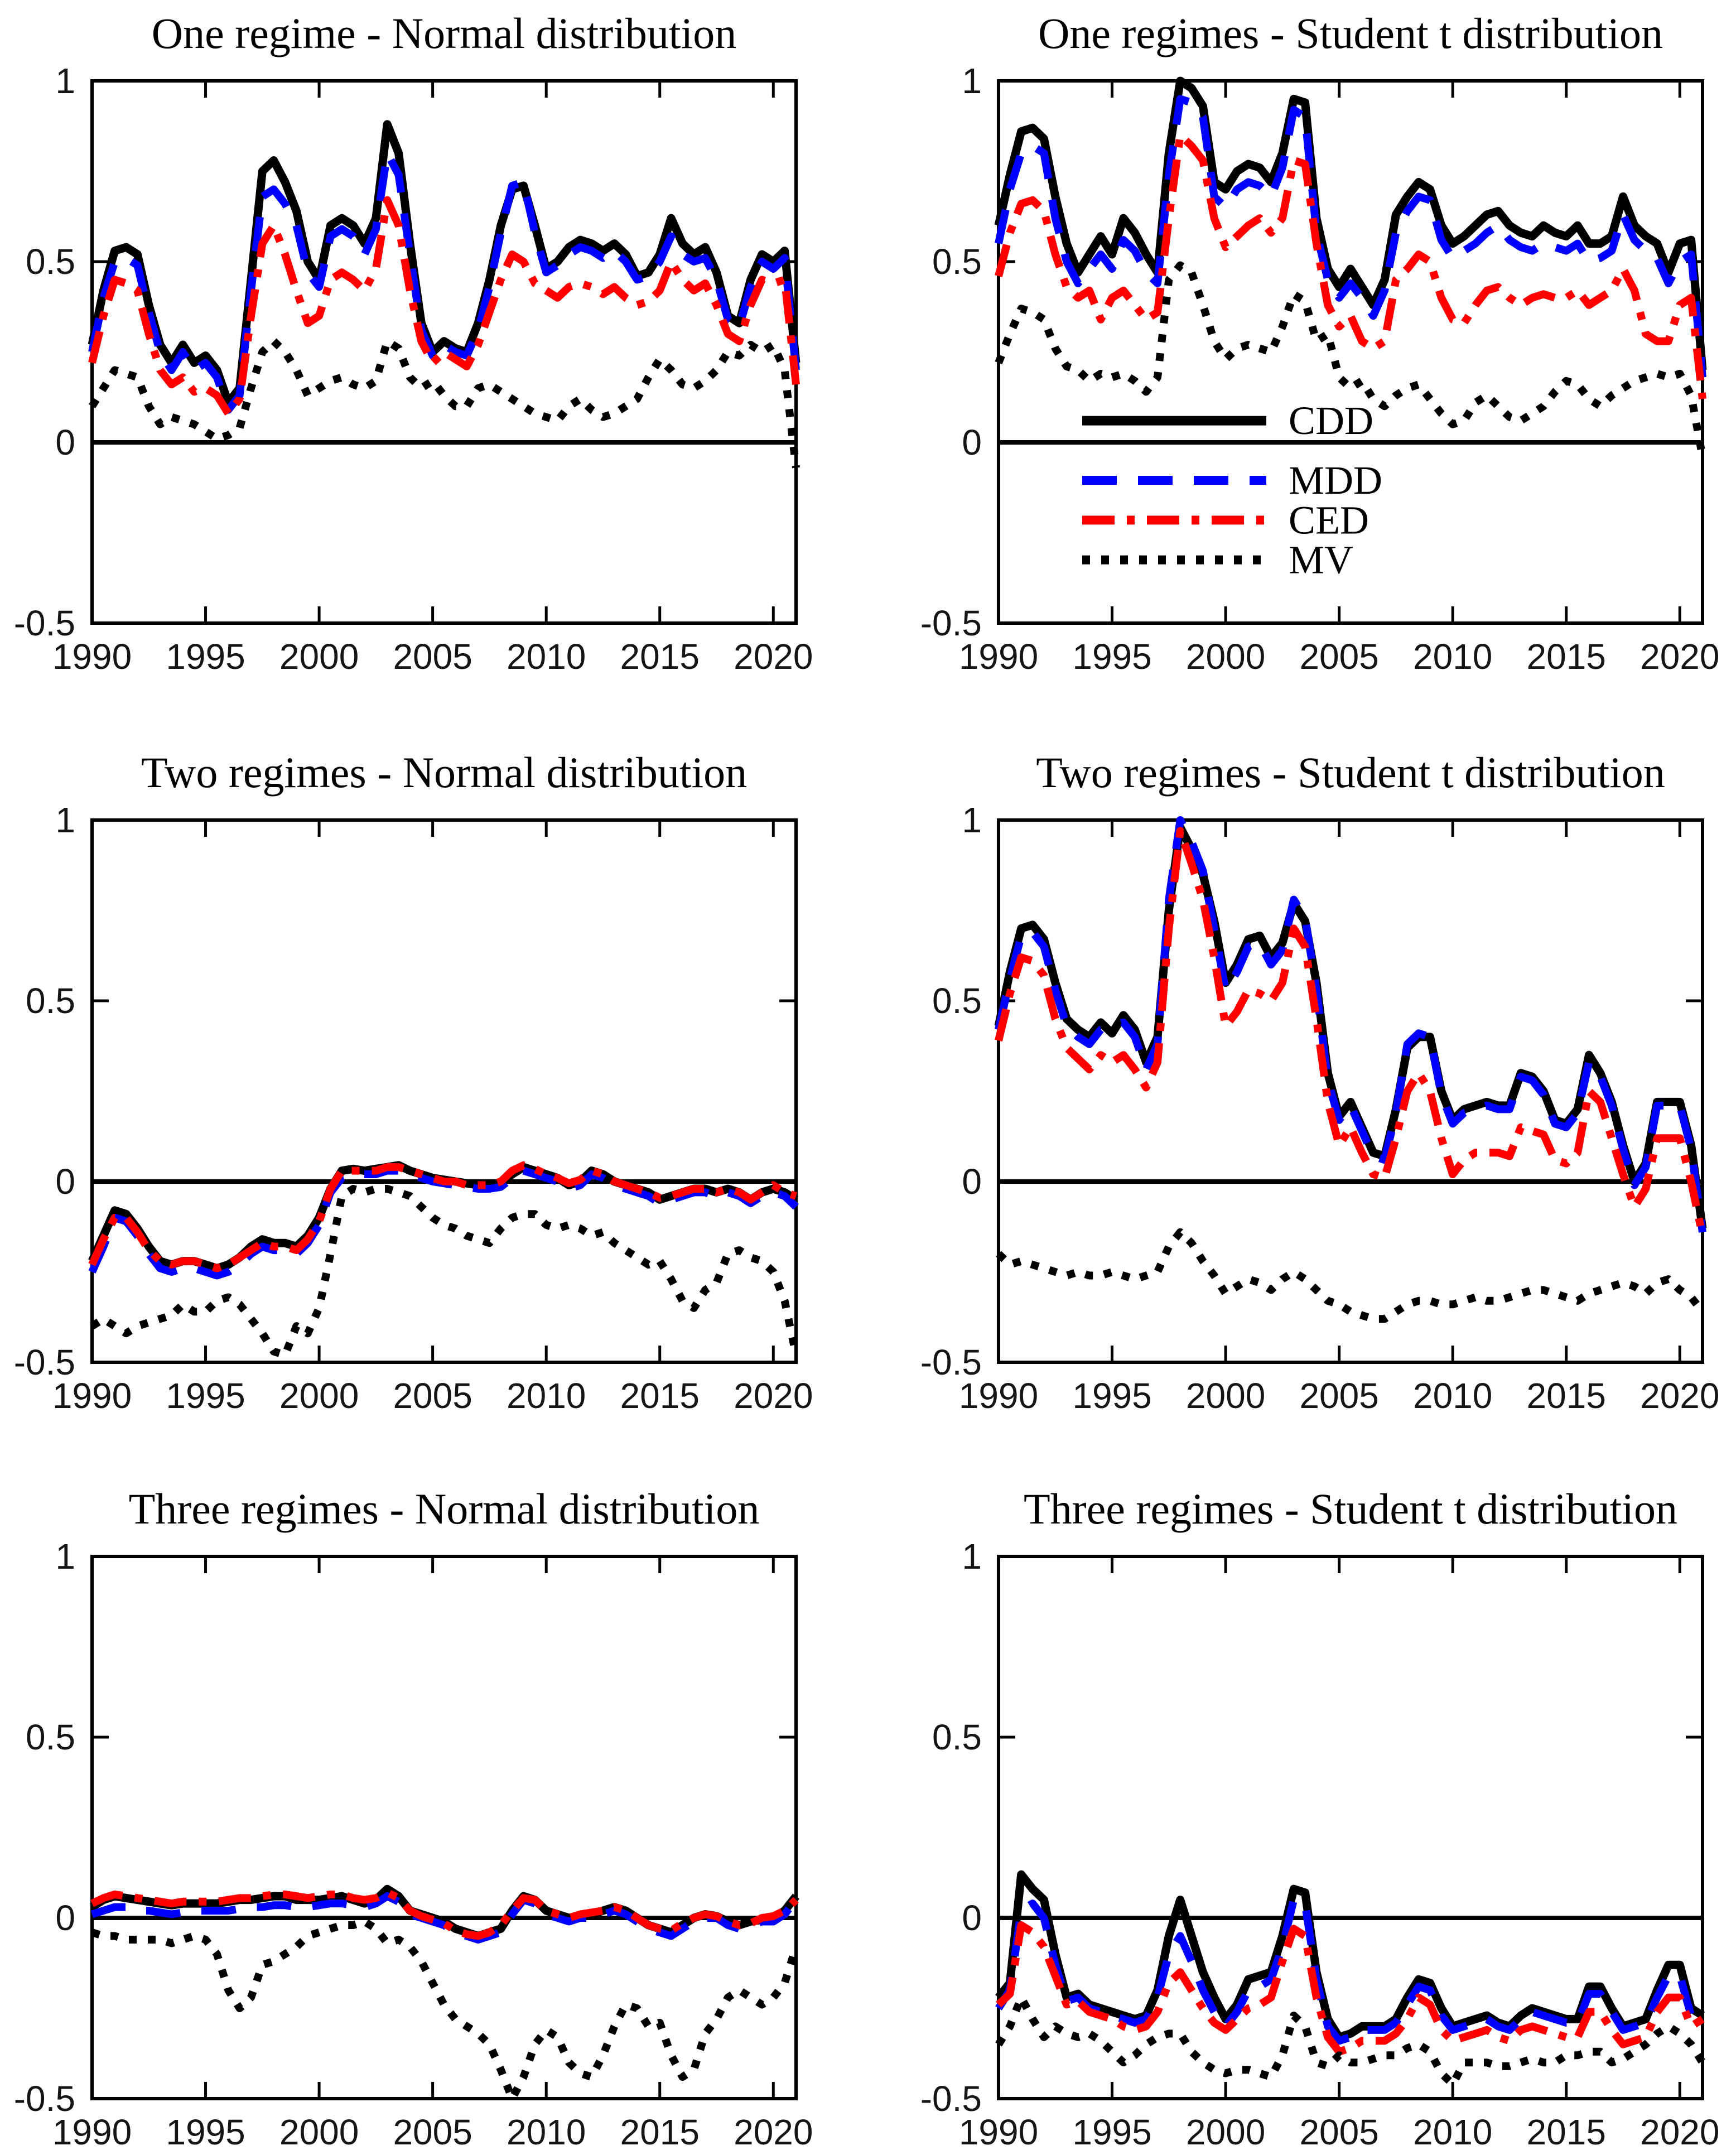 Image resolution: width=1736 pixels, height=2155 pixels. What do you see at coordinates (1350, 772) in the screenshot?
I see `panel-title: Two regimes - Student t distribution` at bounding box center [1350, 772].